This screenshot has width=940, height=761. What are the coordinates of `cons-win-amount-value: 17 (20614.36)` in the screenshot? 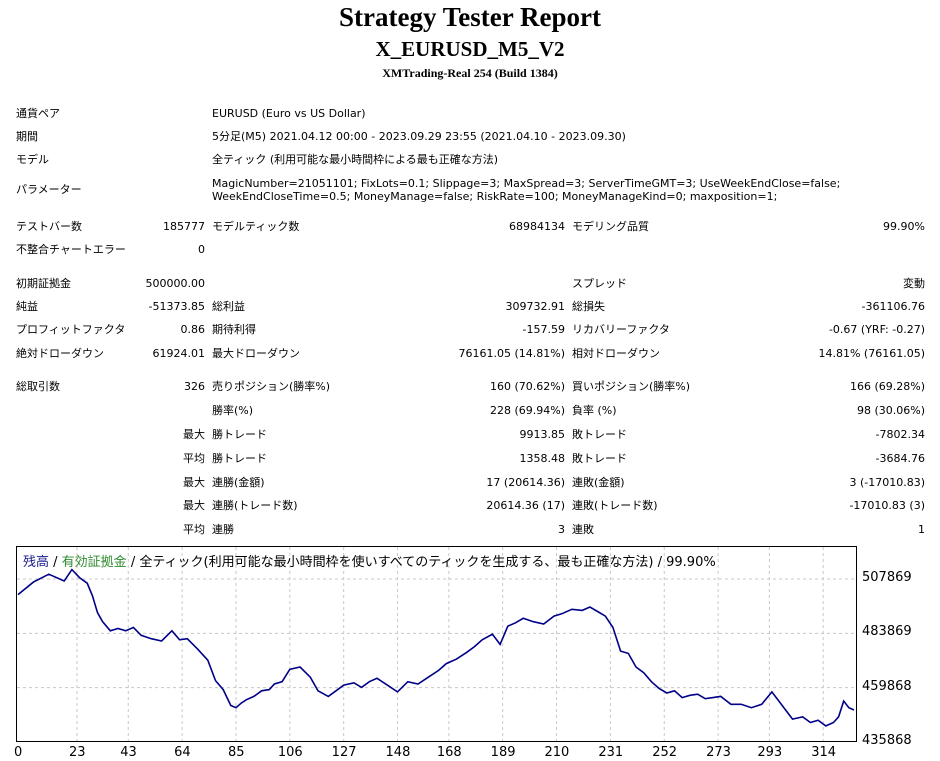 It's located at (525, 482).